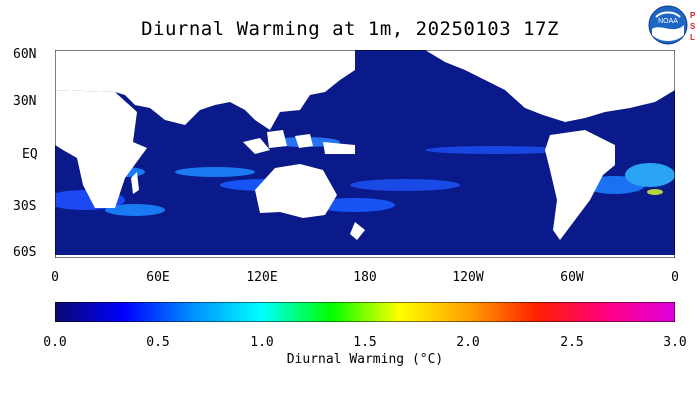 The height and width of the screenshot is (400, 700). I want to click on antarctica-land, so click(365, 256).